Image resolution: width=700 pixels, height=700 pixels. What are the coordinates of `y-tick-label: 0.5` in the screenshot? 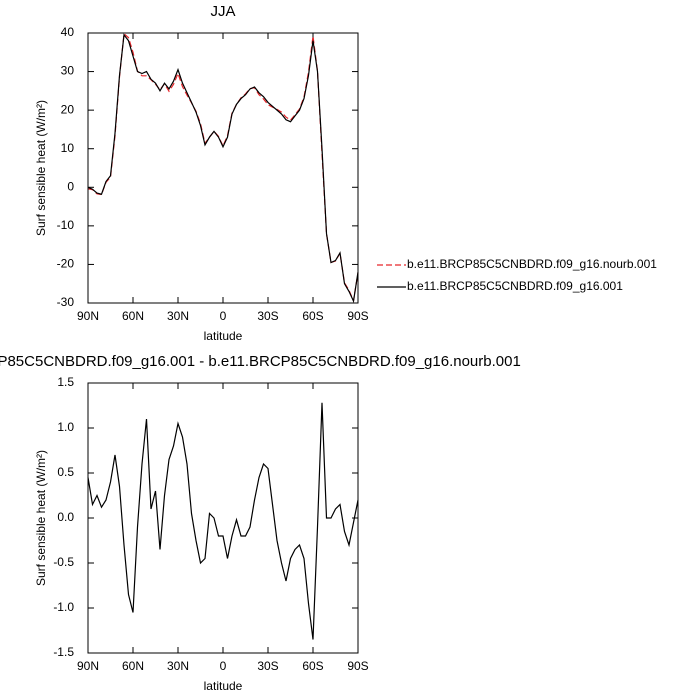 It's located at (65, 472).